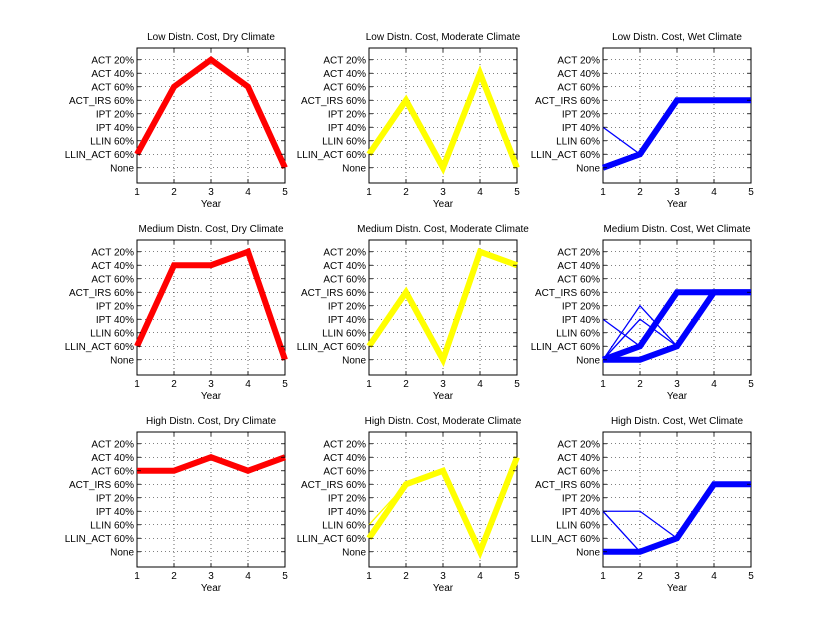 This screenshot has height=642, width=830. Describe the element at coordinates (210, 229) in the screenshot. I see `subplot-title: Medium Distn. Cost, Dry Climate` at that location.